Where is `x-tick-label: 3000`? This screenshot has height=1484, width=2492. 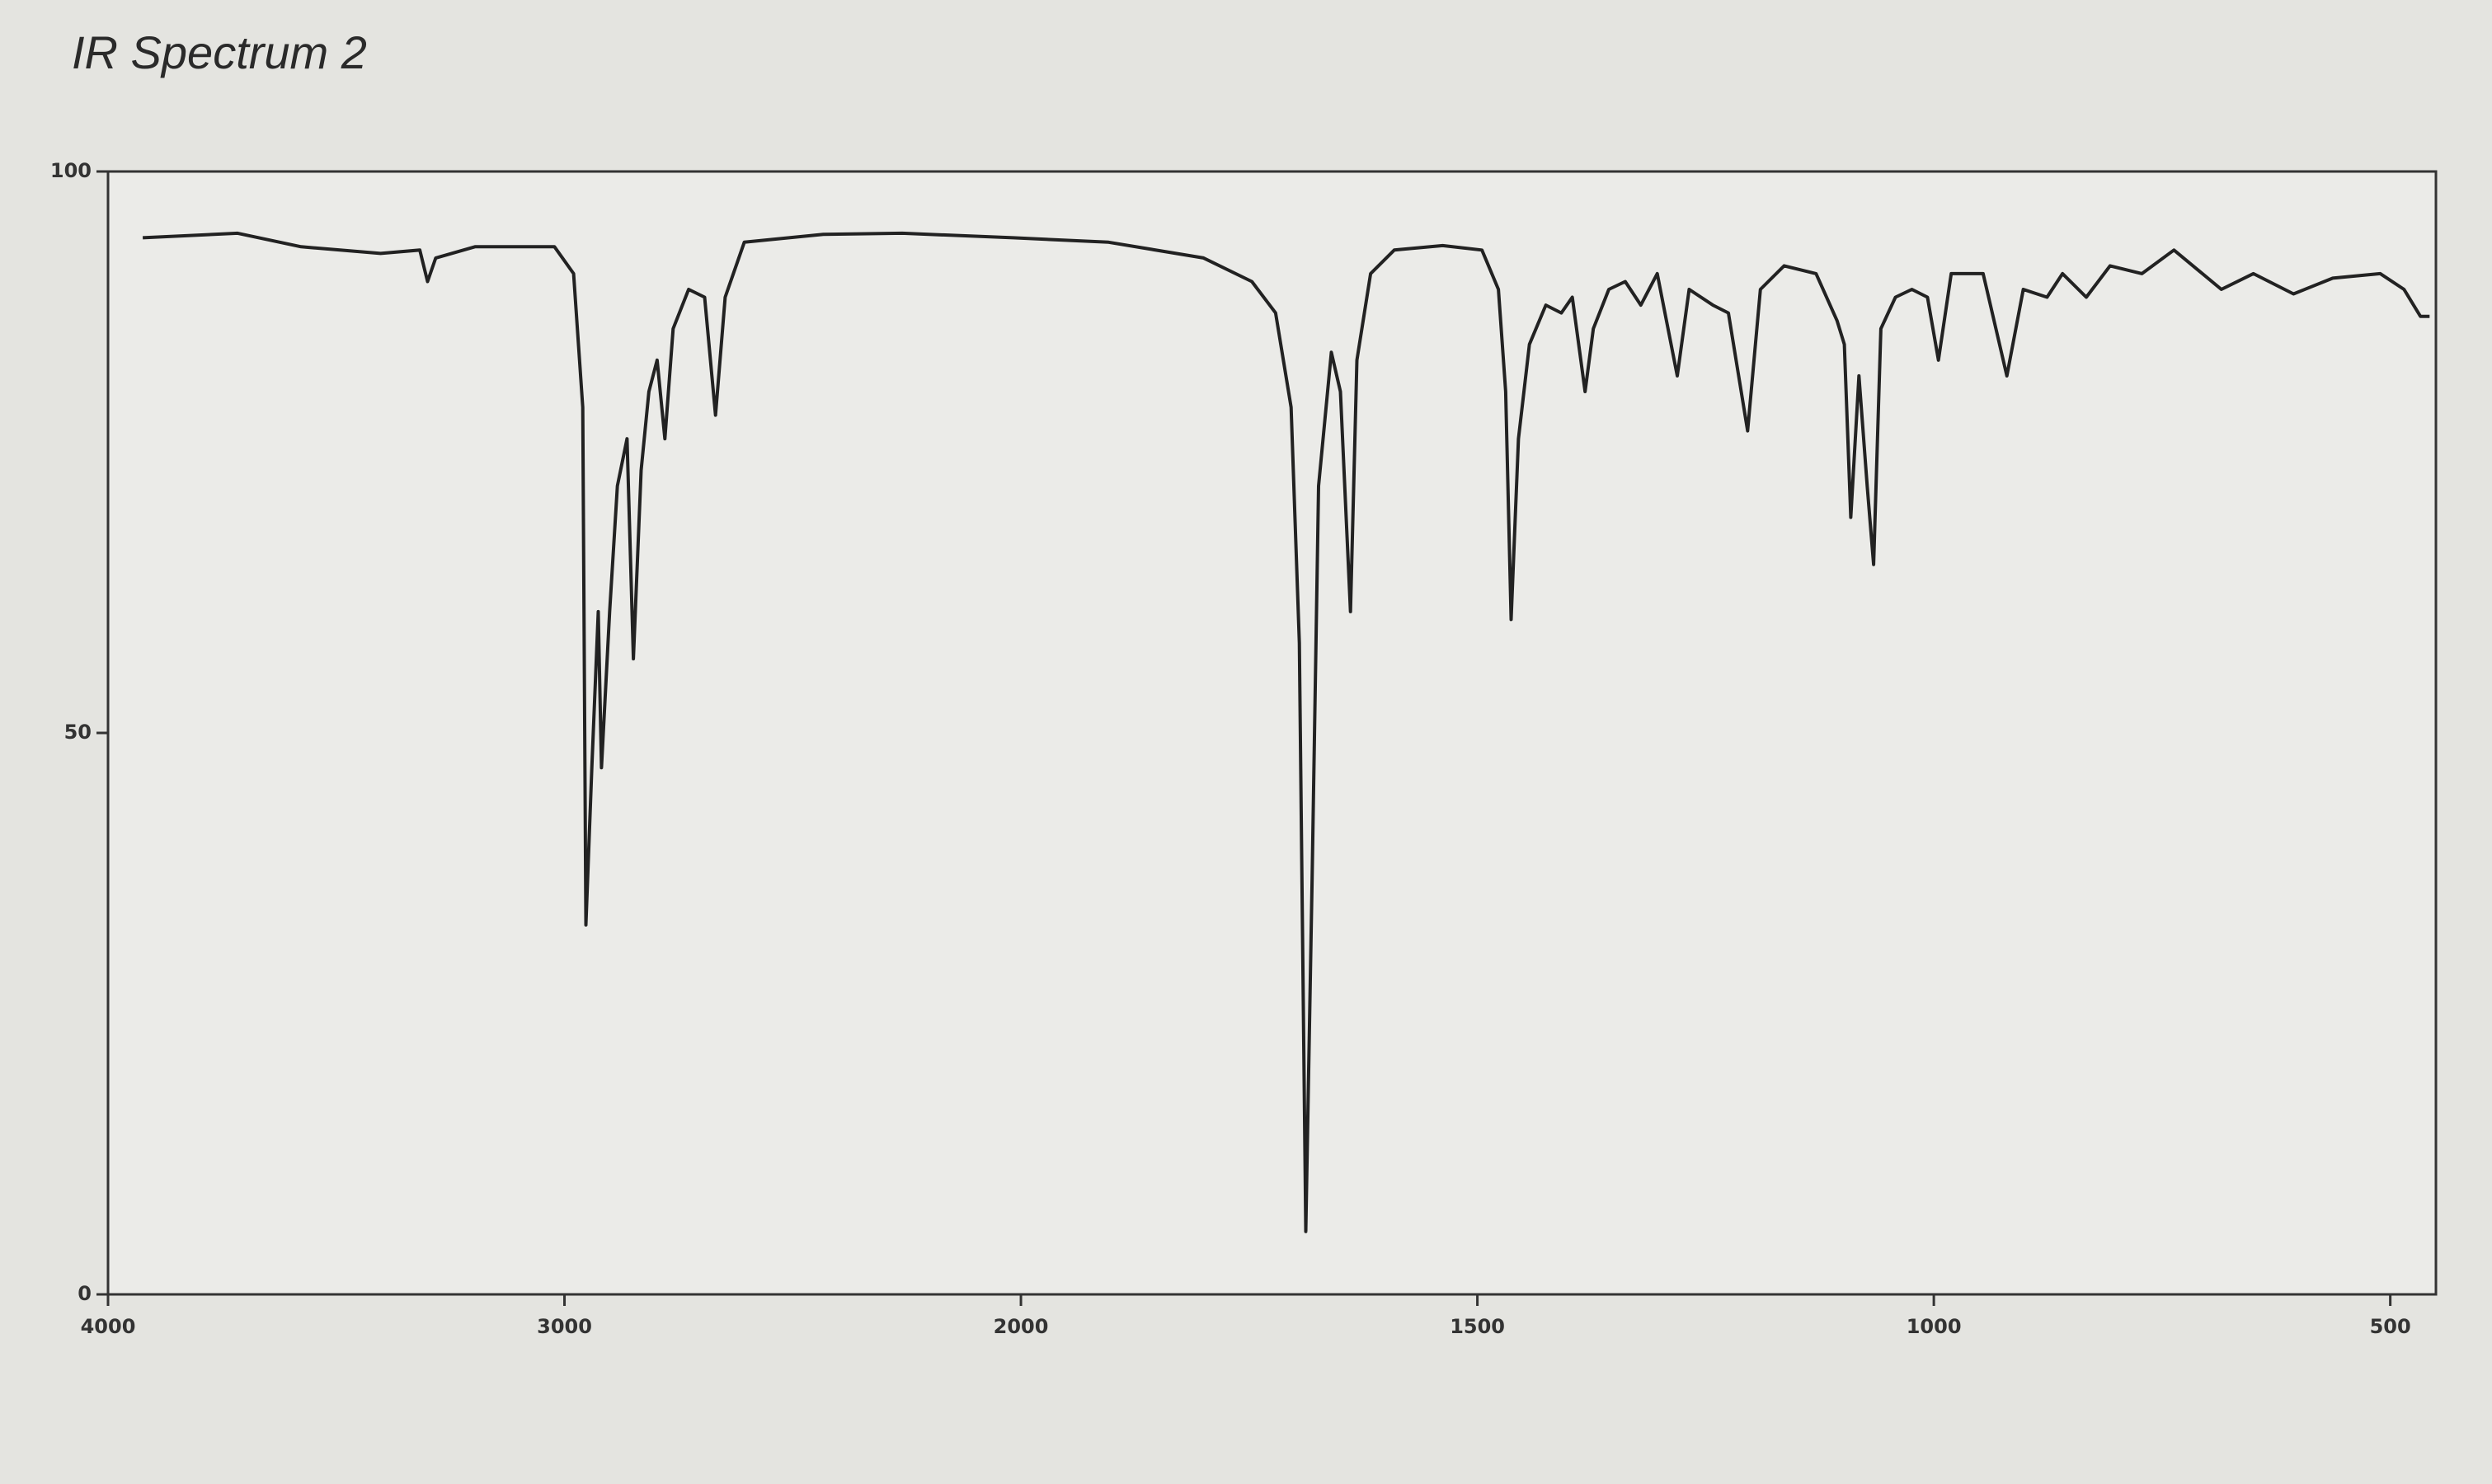 x-tick-label: 3000 is located at coordinates (565, 1326).